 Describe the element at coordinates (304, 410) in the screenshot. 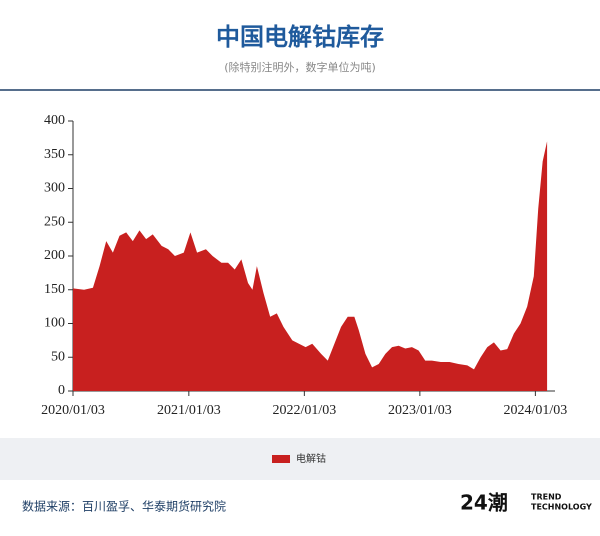

I see `x-tick-label: 2022/01/03` at that location.